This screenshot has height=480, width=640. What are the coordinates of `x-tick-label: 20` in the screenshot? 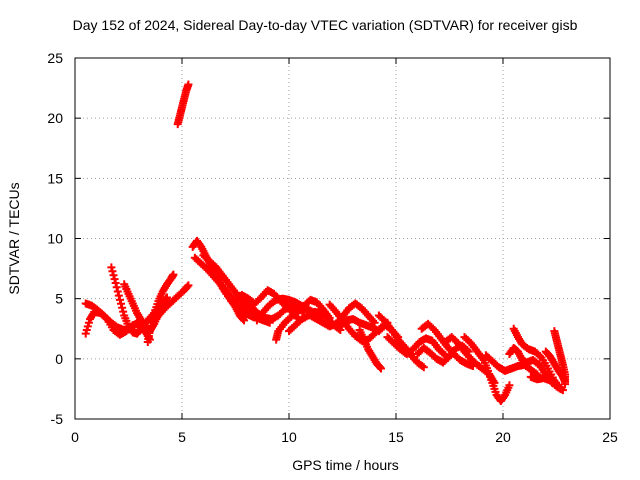 It's located at (503, 437).